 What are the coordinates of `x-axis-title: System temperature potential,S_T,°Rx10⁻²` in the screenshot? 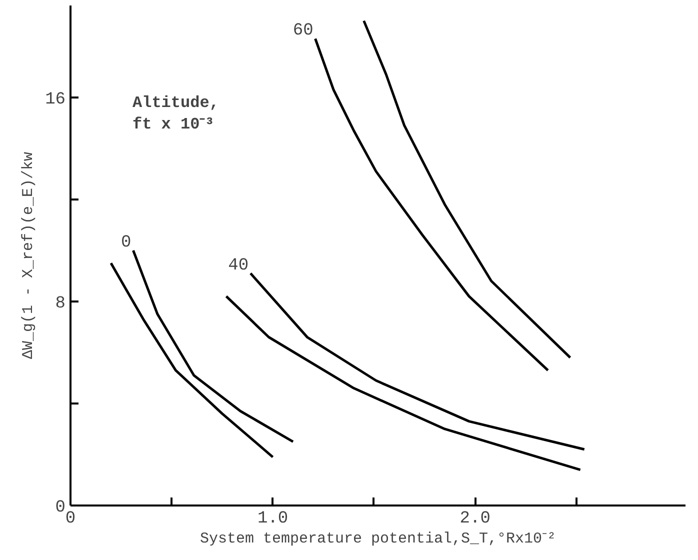 It's located at (378, 539).